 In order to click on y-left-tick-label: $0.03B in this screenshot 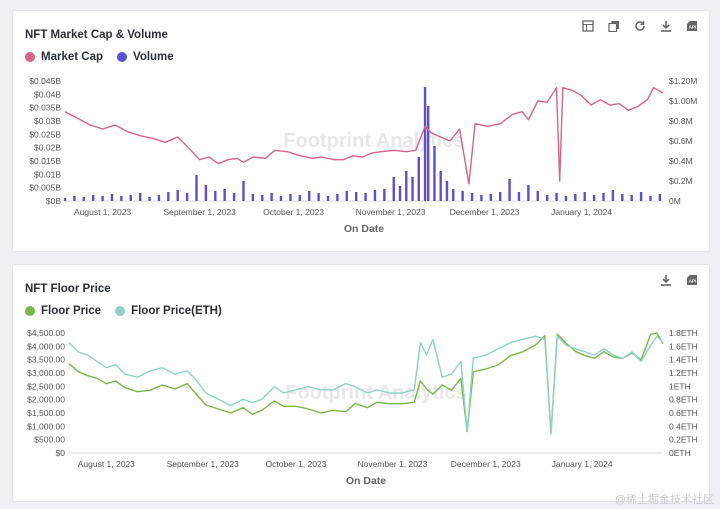, I will do `click(47, 121)`.